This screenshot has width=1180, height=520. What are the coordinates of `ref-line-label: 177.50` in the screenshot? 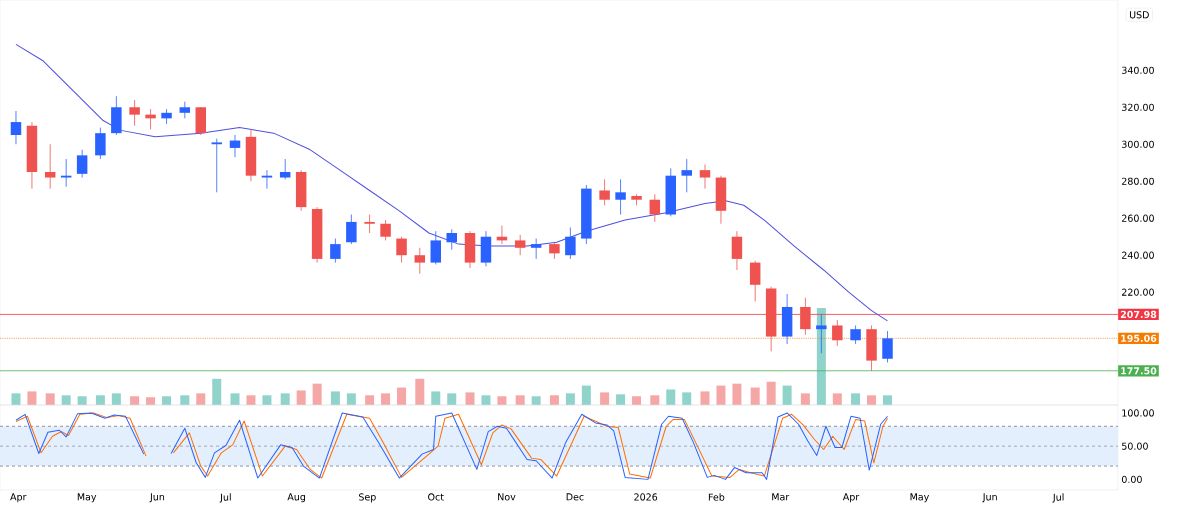 It's located at (1139, 371).